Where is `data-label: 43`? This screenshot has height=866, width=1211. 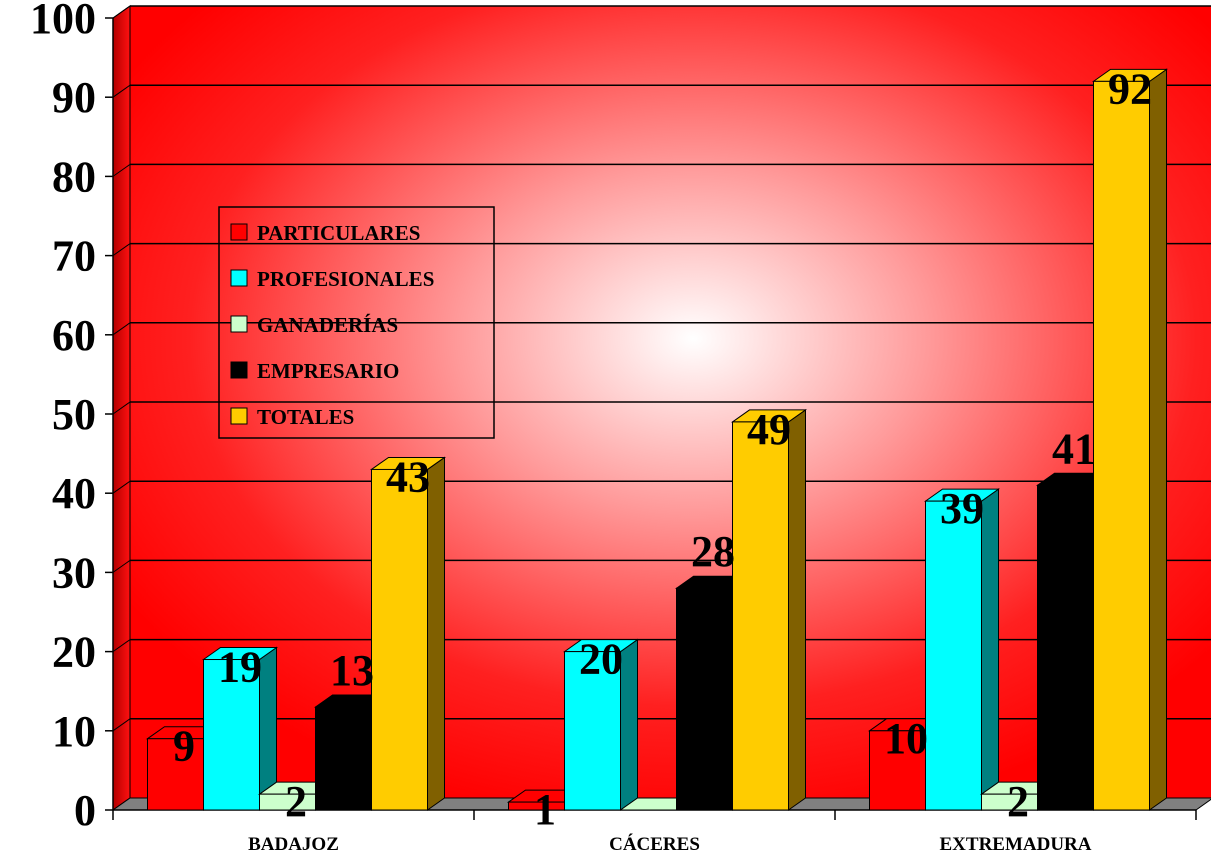
data-label: 43 is located at coordinates (408, 476).